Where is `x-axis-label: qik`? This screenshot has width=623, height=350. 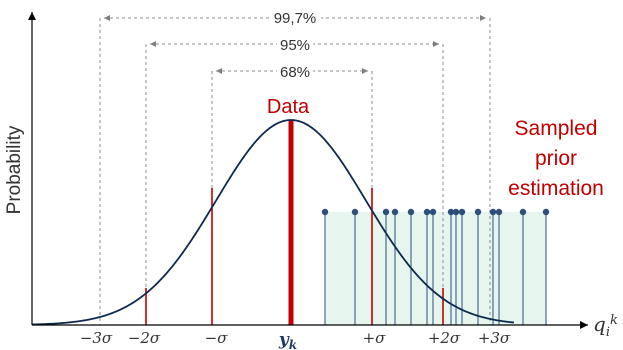 x-axis-label: qik is located at coordinates (605, 326).